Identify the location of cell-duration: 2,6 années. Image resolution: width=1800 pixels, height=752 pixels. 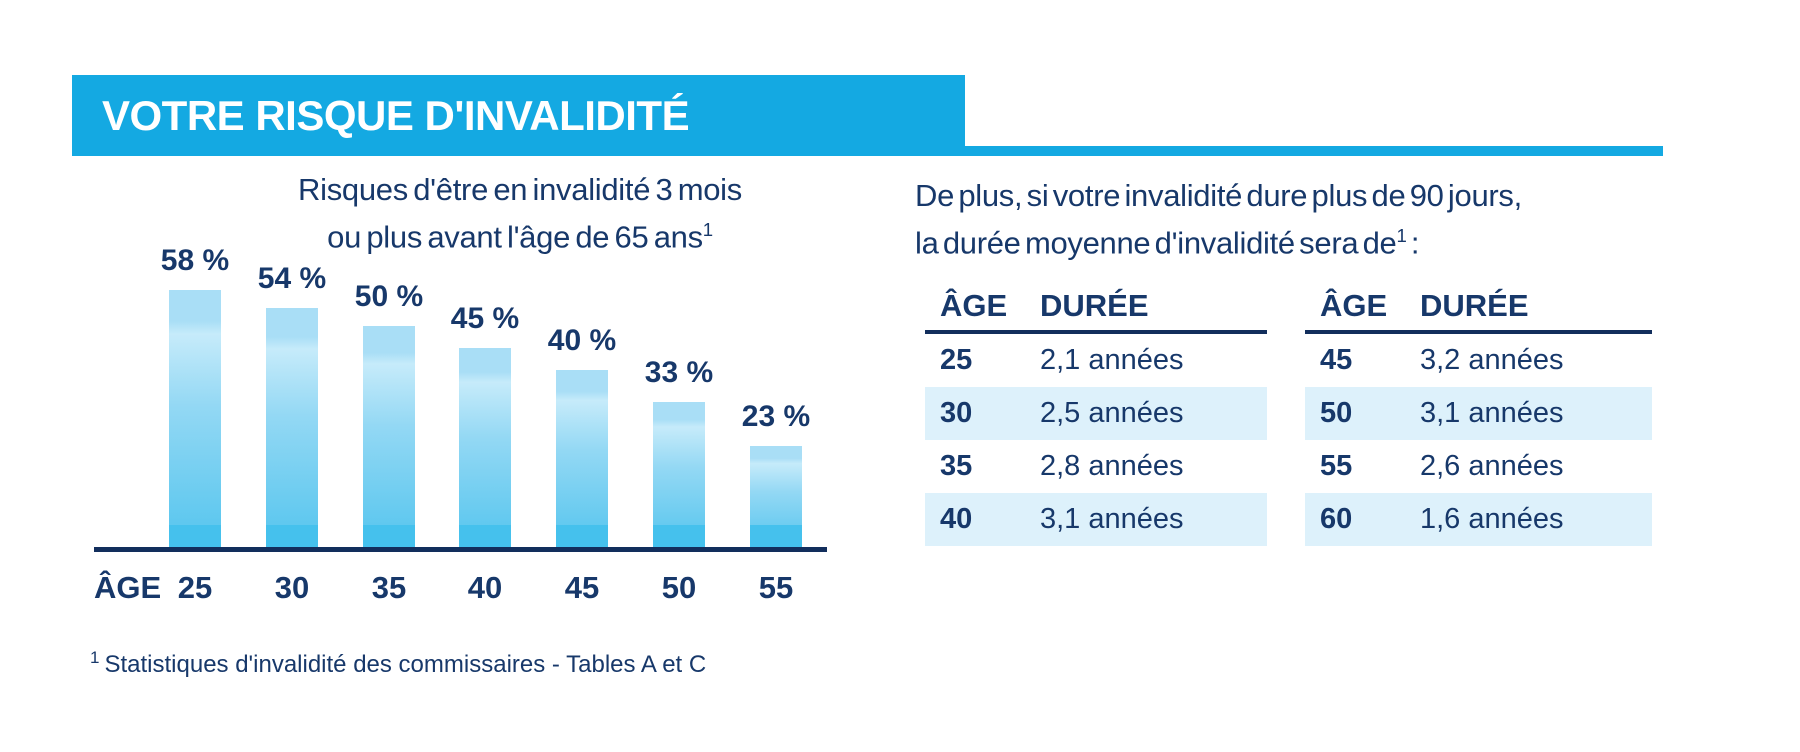
(1492, 466).